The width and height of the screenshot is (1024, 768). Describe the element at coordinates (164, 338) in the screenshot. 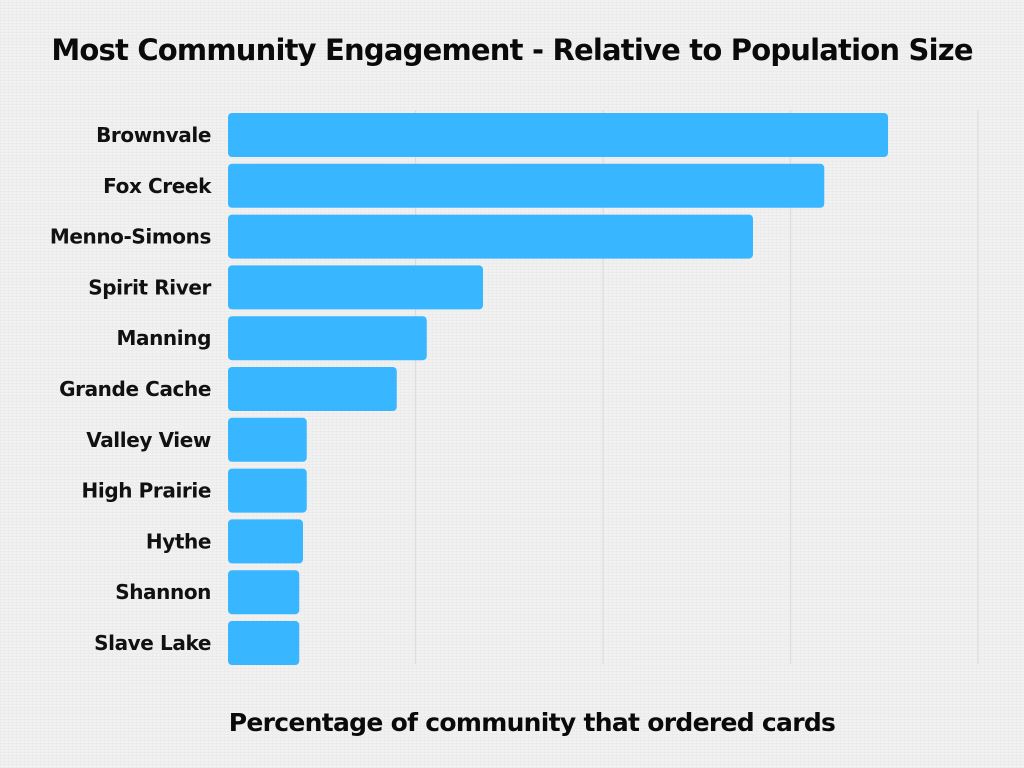

I see `category-label: Manning` at that location.